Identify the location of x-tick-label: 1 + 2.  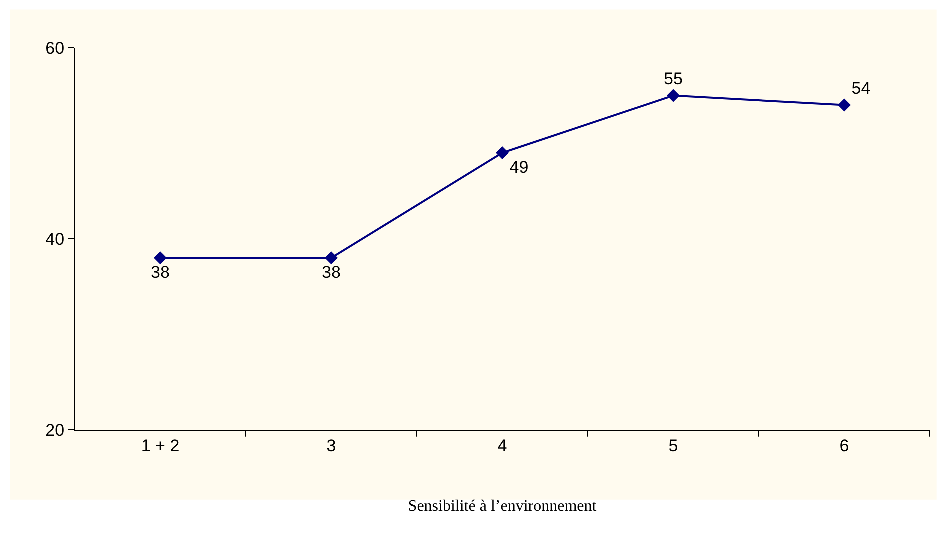
(160, 446).